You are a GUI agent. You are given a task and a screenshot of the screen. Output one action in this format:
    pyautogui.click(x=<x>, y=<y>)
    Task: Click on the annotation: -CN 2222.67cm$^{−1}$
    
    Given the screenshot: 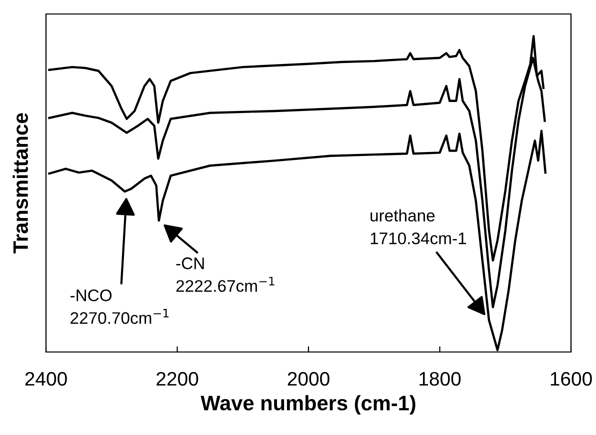 What is the action you would take?
    pyautogui.click(x=225, y=274)
    